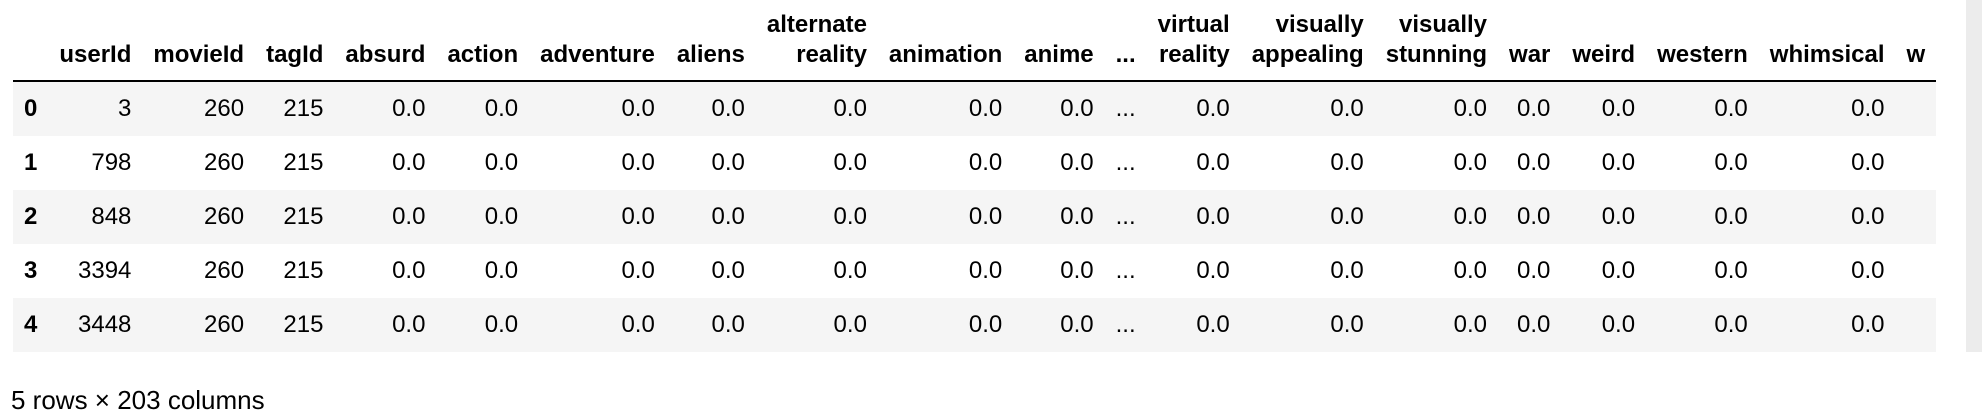 The image size is (1982, 420). Describe the element at coordinates (105, 324) in the screenshot. I see `table-cell: 3448` at that location.